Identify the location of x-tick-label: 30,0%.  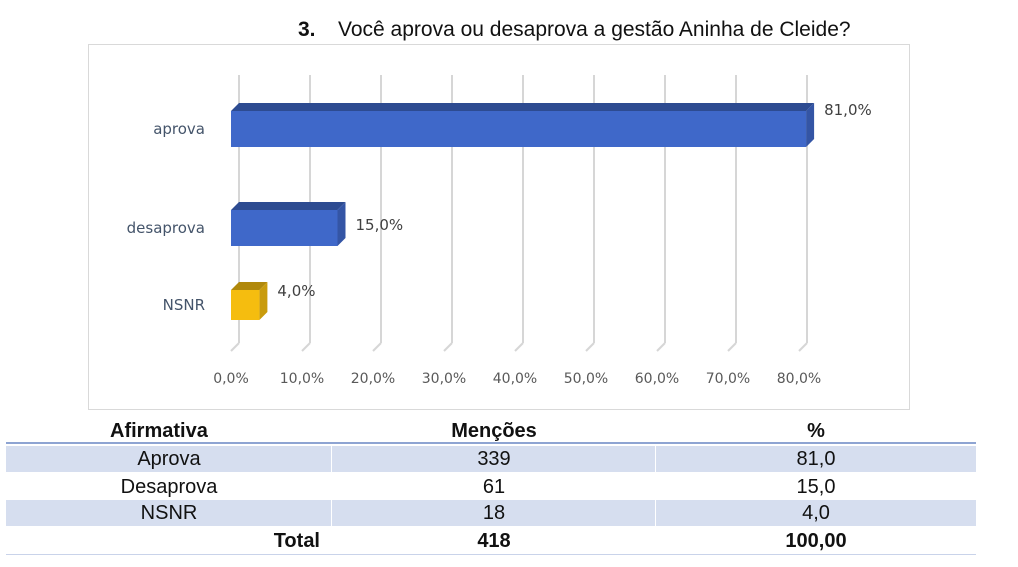
(444, 379).